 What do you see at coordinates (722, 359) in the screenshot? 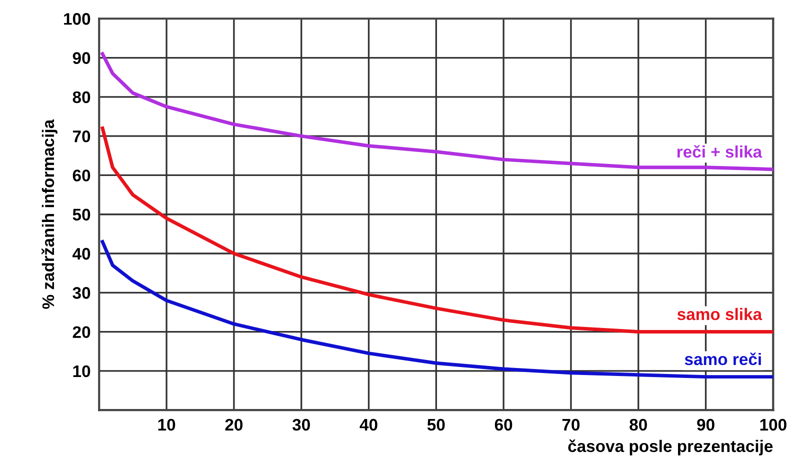
I see `series-label: samo reči` at bounding box center [722, 359].